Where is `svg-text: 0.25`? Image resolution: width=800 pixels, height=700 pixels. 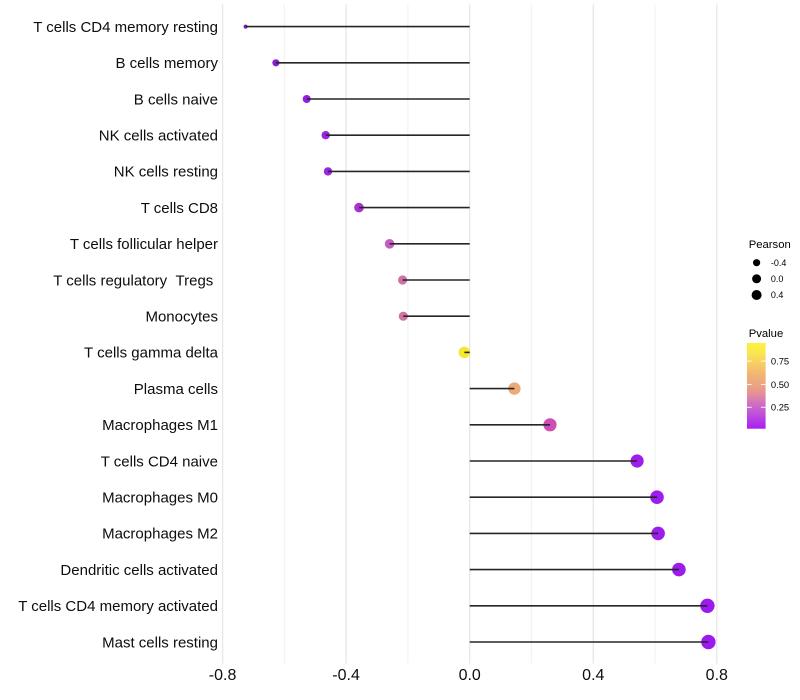
svg-text: 0.25 is located at coordinates (780, 407).